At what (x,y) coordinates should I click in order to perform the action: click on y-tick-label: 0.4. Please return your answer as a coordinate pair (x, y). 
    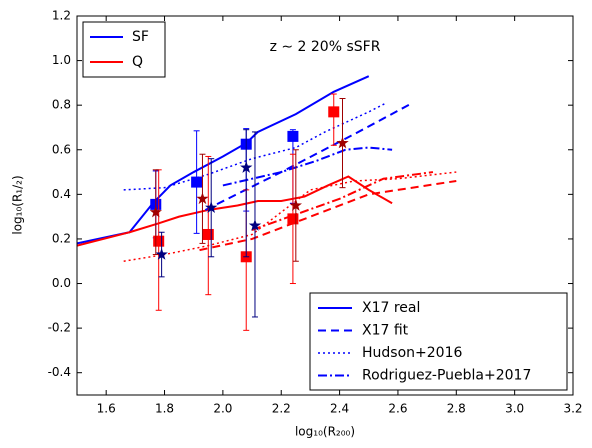
    Looking at the image, I should click on (61, 194).